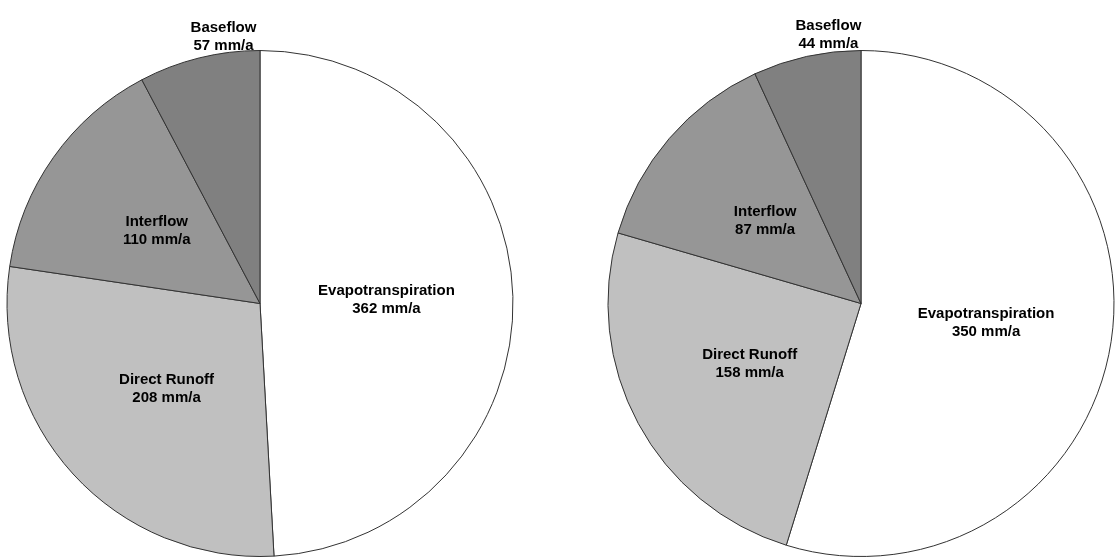 The image size is (1115, 557). I want to click on data-label: 158 mm/a, so click(750, 371).